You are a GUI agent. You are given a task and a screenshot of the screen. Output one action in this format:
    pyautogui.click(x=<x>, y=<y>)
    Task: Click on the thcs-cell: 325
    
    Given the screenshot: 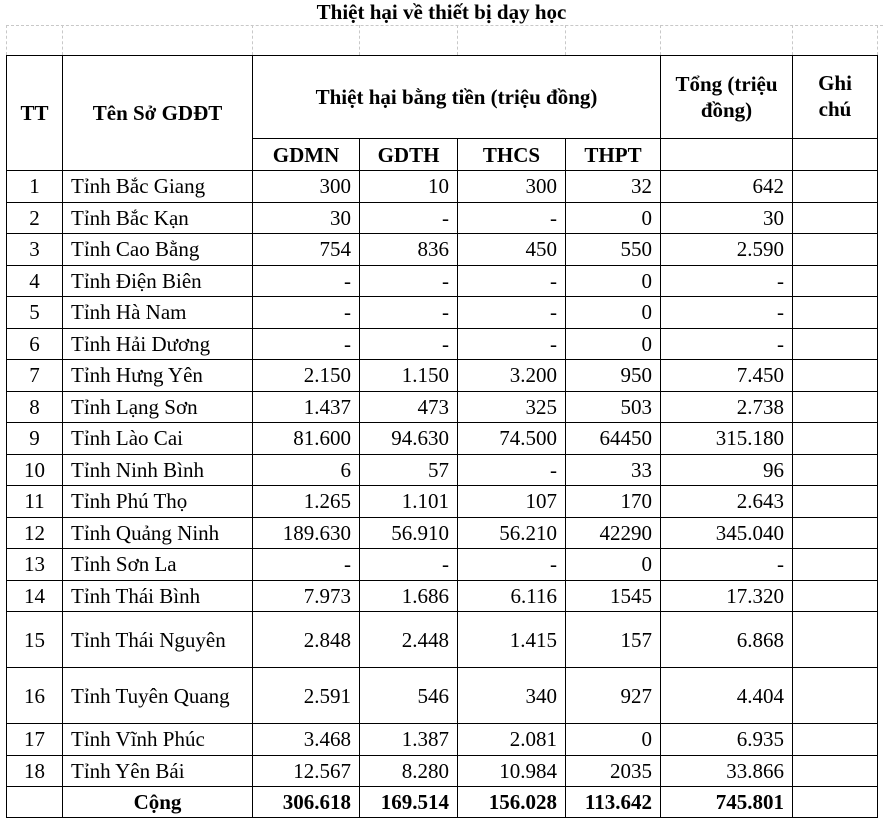 What is the action you would take?
    pyautogui.click(x=511, y=406)
    